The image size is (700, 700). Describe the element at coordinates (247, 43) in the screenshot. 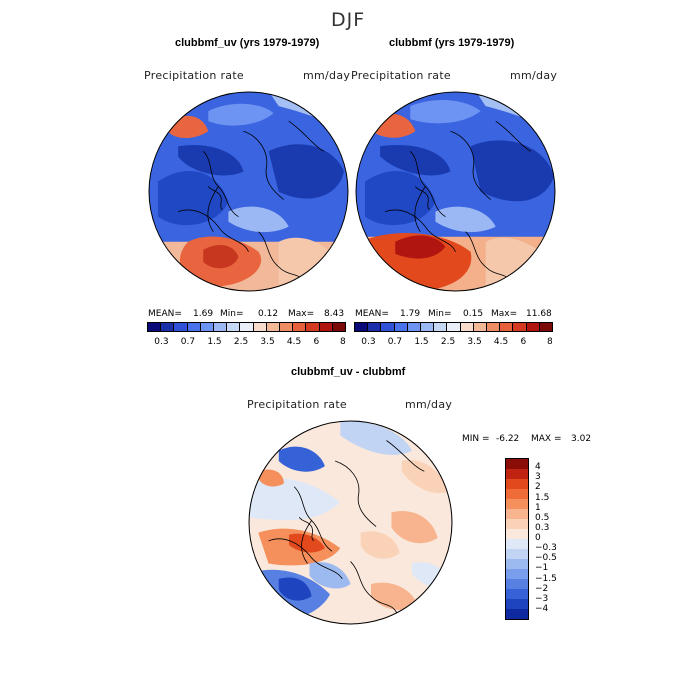

I see `panel1-title: clubbmf_uv (yrs 1979-1979)` at that location.